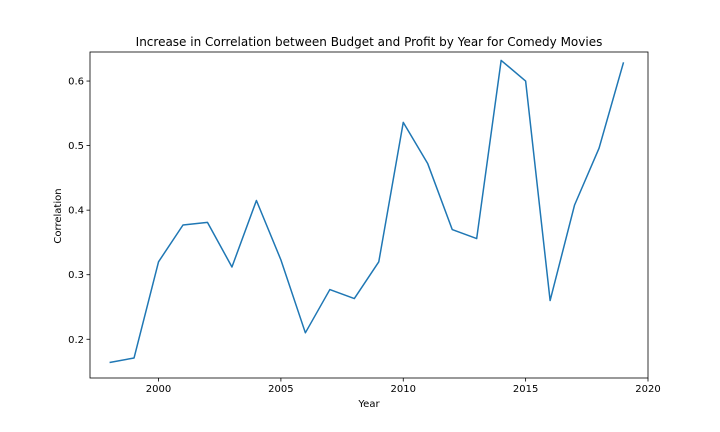 The height and width of the screenshot is (432, 720). Describe the element at coordinates (76, 211) in the screenshot. I see `y-tick-label: 0.4` at that location.